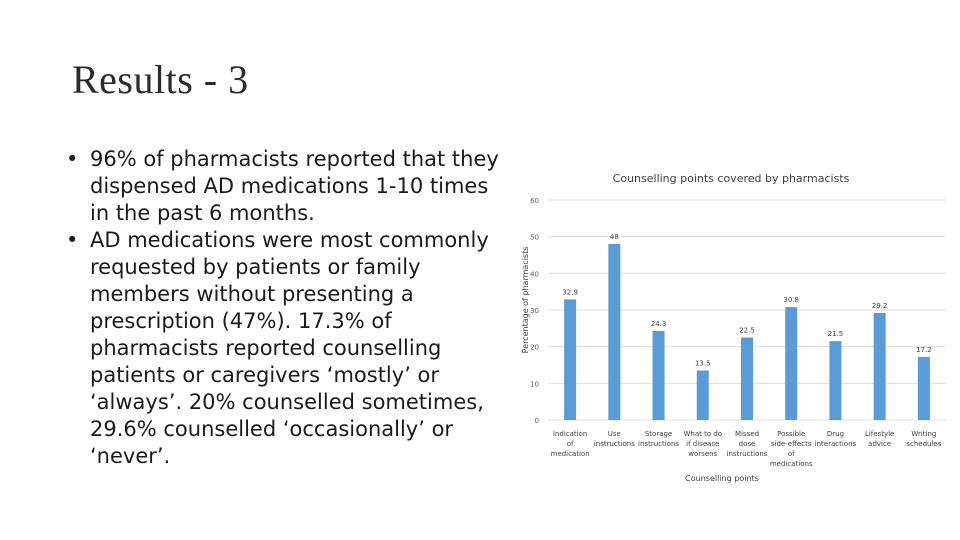 The width and height of the screenshot is (960, 540). Describe the element at coordinates (534, 238) in the screenshot. I see `y-tick-label: 50` at that location.